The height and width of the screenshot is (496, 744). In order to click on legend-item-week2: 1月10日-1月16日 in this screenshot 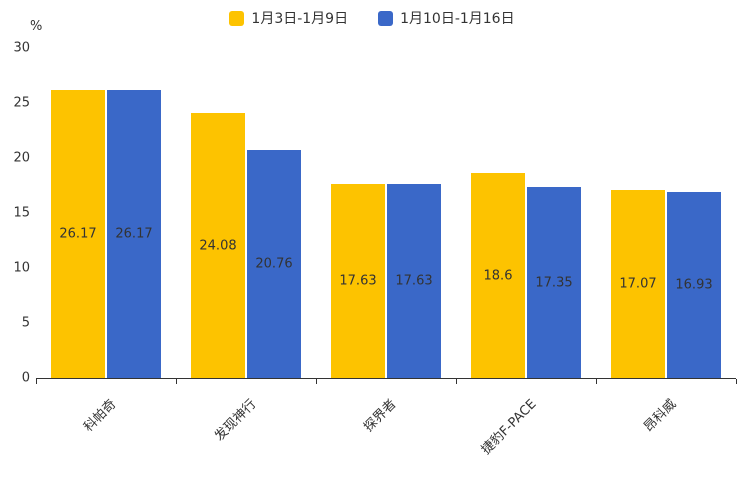, I will do `click(446, 18)`.